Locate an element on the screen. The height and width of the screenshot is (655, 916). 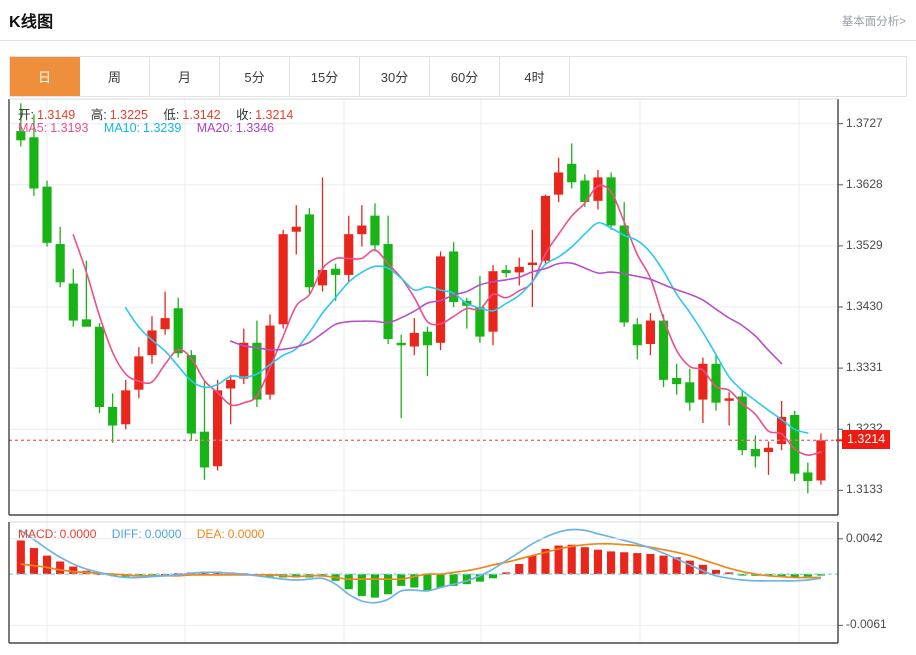
tabbar-filler is located at coordinates (738, 76).